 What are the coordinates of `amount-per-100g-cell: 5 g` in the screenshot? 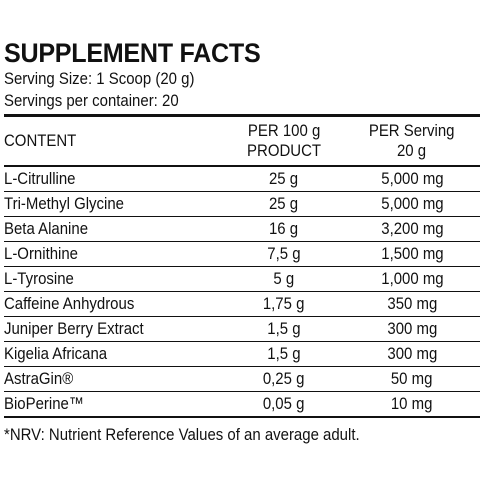 It's located at (284, 279).